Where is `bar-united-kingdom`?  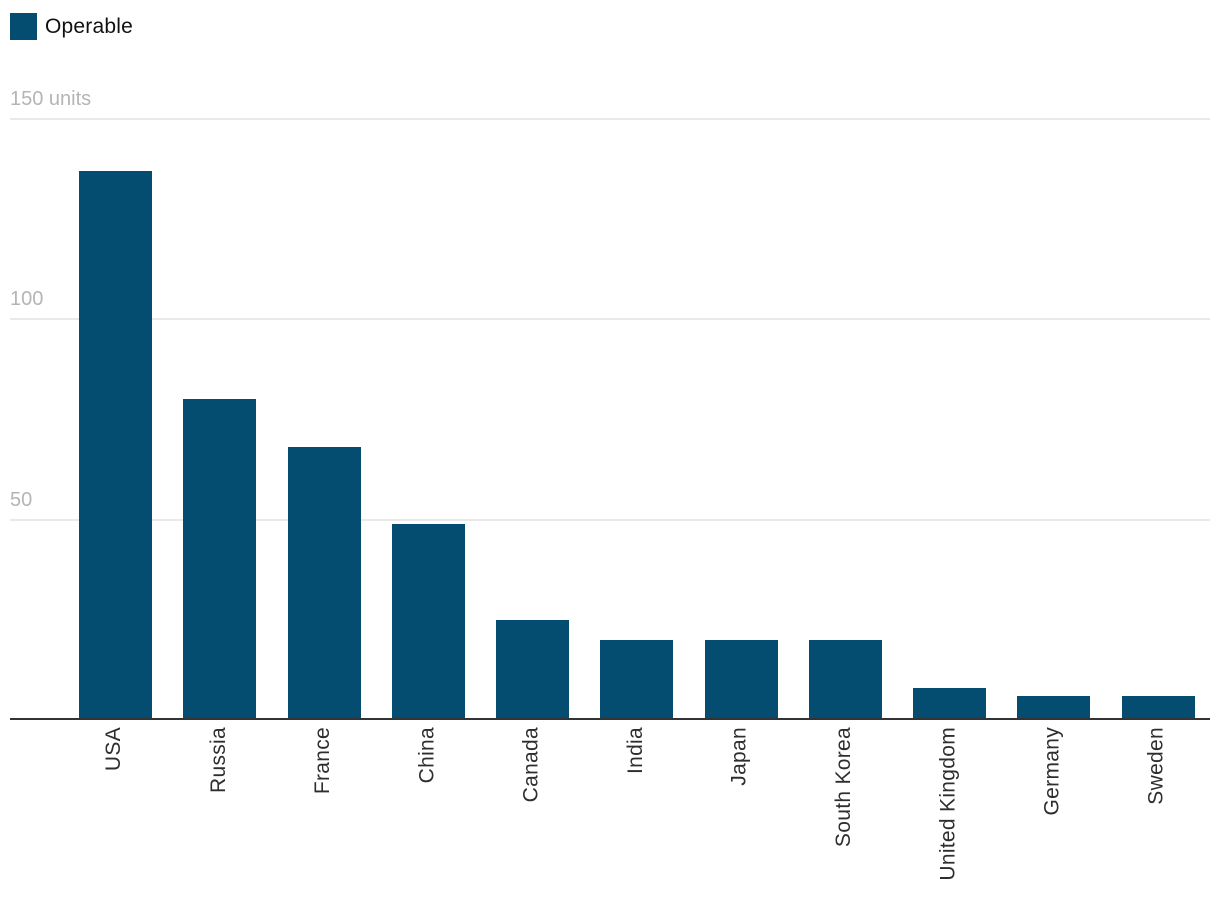 bar-united-kingdom is located at coordinates (950, 703).